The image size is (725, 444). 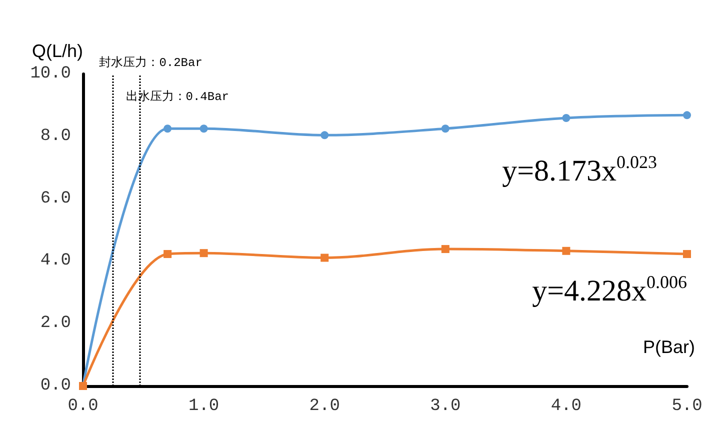 What do you see at coordinates (566, 406) in the screenshot?
I see `x-tick-label: 4.0` at bounding box center [566, 406].